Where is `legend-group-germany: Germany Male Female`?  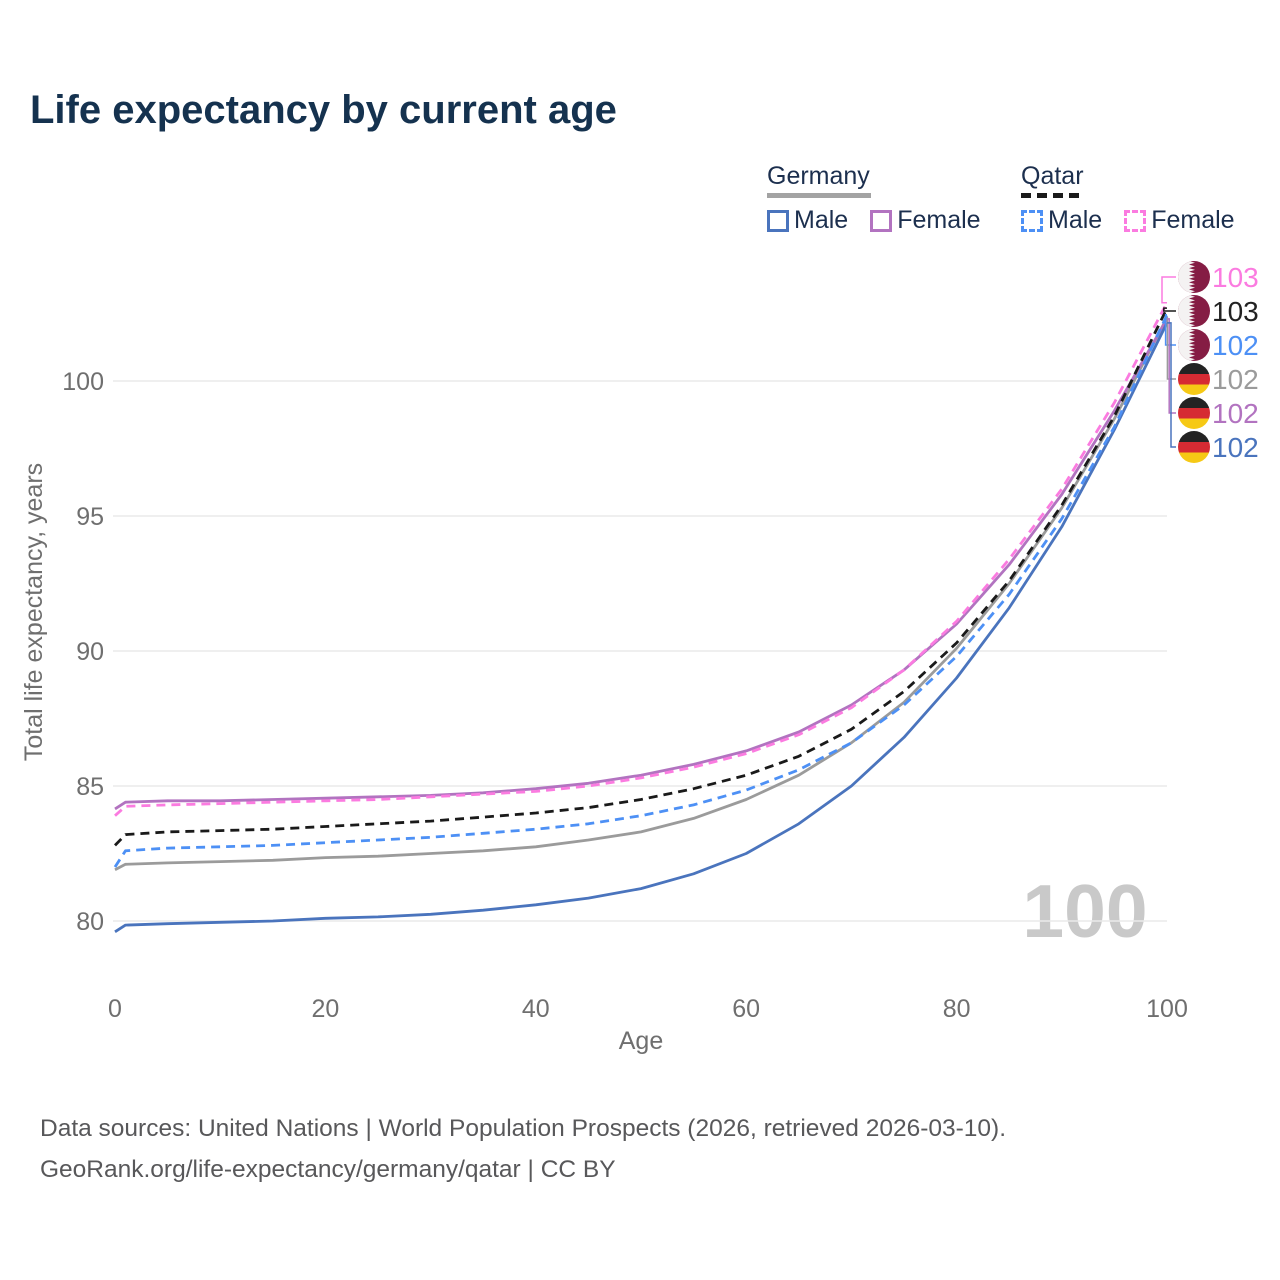
legend-group-germany: Germany Male Female is located at coordinates (874, 199).